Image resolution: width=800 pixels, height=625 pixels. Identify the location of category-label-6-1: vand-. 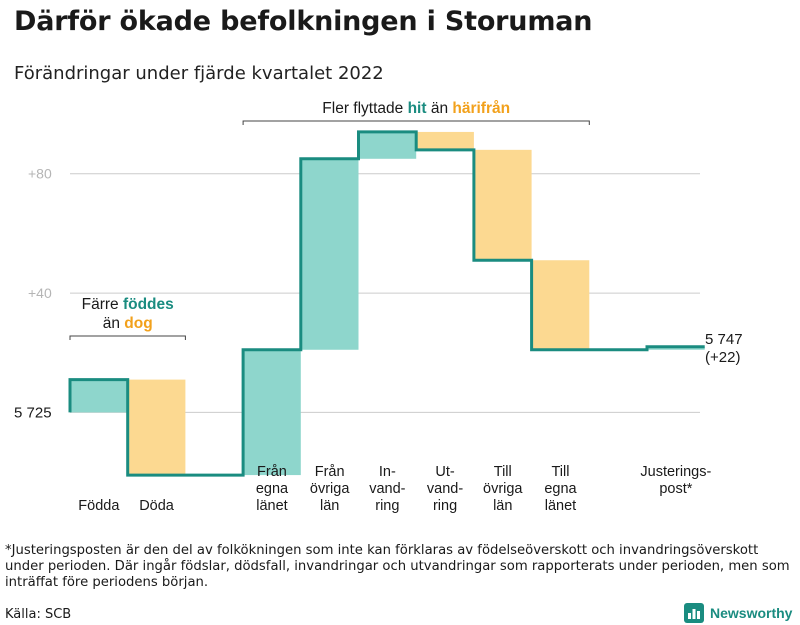
(445, 489).